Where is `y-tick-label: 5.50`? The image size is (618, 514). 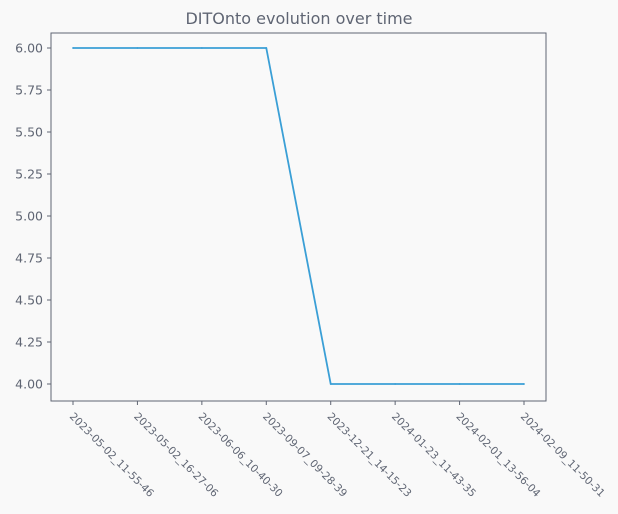
y-tick-label: 5.50 is located at coordinates (29, 132).